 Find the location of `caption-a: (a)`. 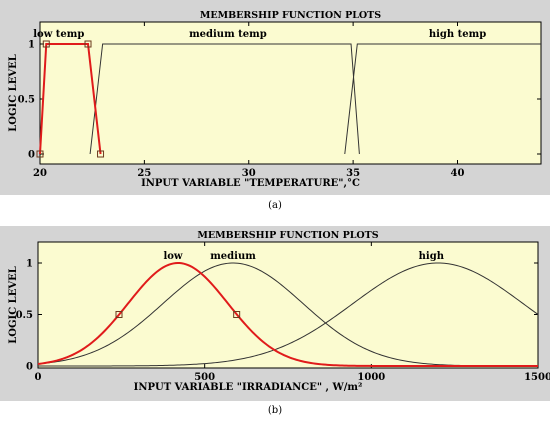

caption-a: (a) is located at coordinates (275, 205).